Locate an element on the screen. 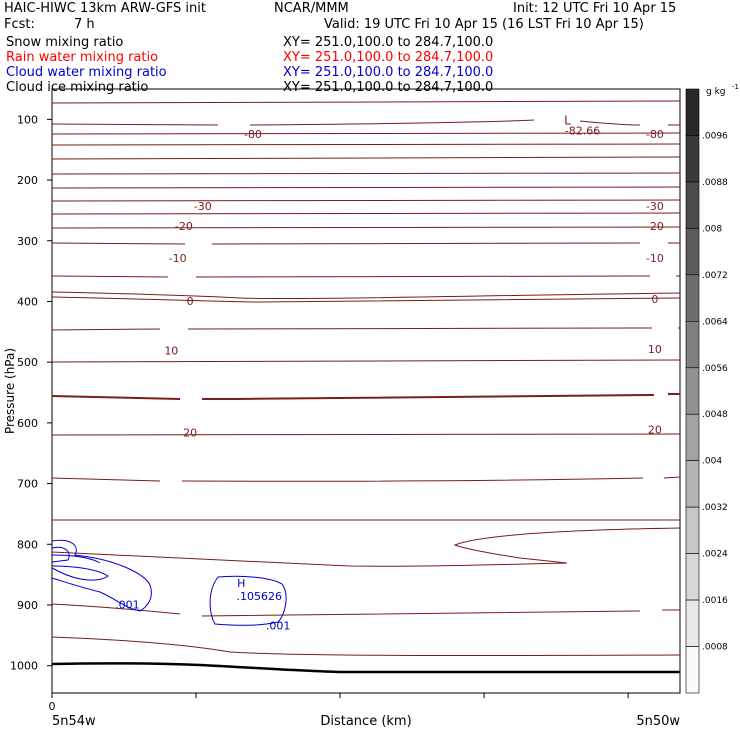 The height and width of the screenshot is (740, 740). y-axis: 100 200 300 400 500 600 700 800 900 1000 is located at coordinates (31, 393).